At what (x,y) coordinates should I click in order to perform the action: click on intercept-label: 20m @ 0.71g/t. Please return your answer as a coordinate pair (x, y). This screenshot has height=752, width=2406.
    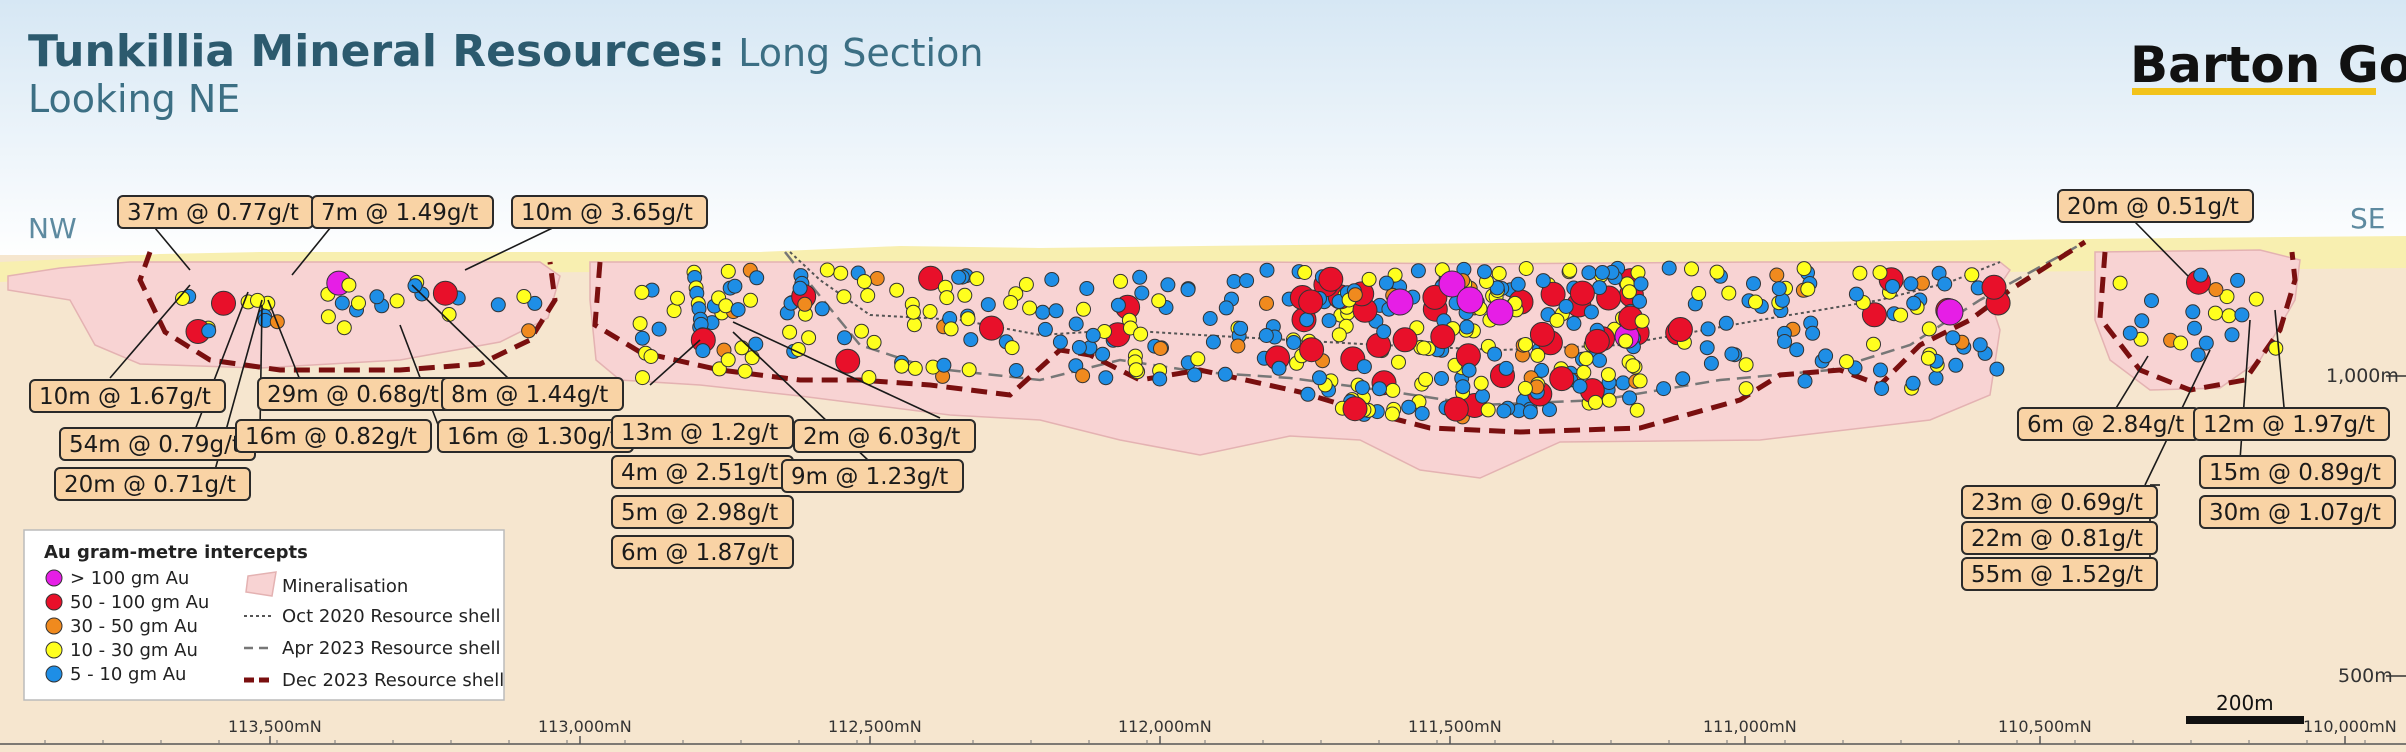
    Looking at the image, I should click on (152, 484).